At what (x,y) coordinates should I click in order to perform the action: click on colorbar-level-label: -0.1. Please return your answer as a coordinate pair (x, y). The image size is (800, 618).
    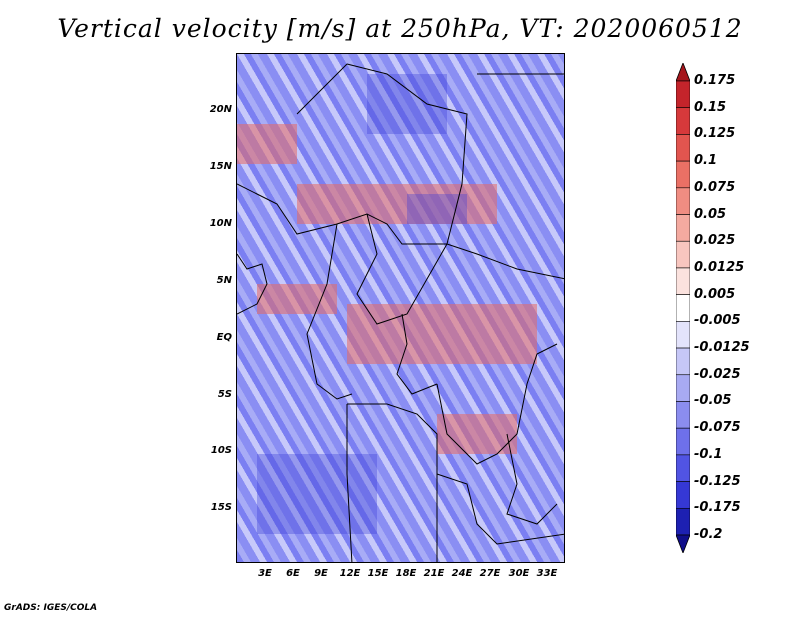
    Looking at the image, I should click on (708, 454).